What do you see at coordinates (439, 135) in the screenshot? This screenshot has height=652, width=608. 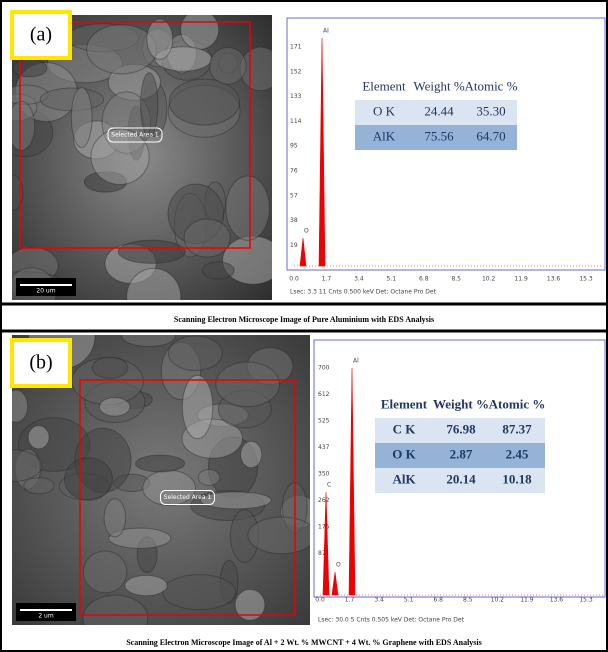 I see `table-cell: 75.56` at bounding box center [439, 135].